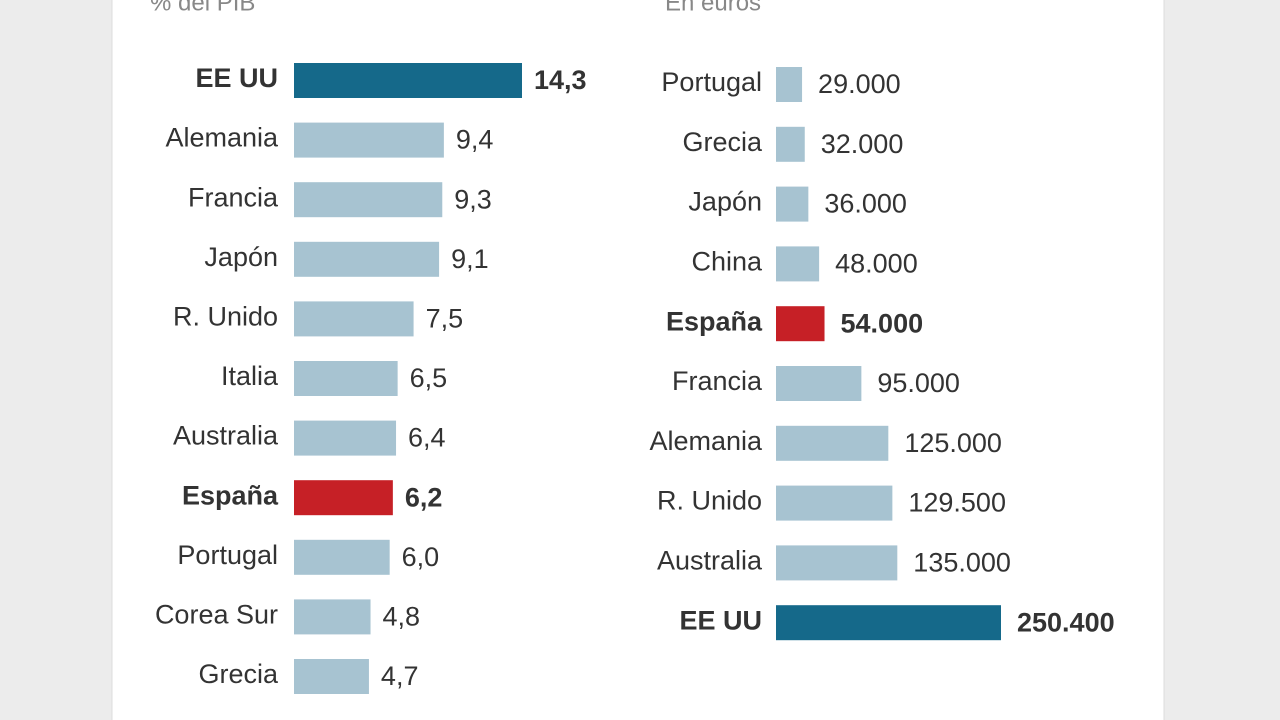 This screenshot has width=1280, height=720. What do you see at coordinates (862, 144) in the screenshot?
I see `value-label: 32.000` at bounding box center [862, 144].